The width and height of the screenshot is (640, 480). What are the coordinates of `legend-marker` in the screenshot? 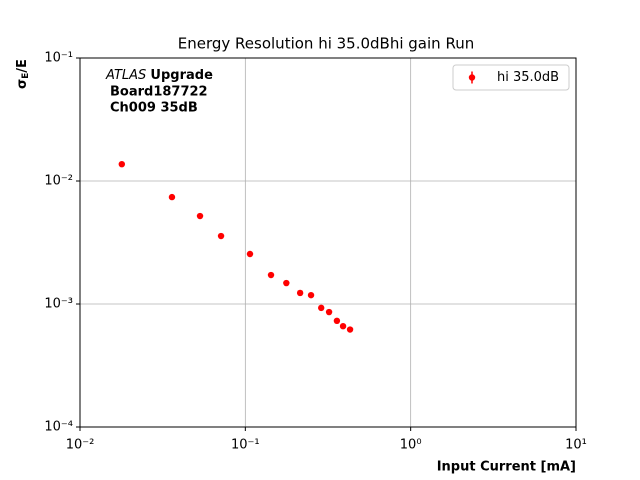 It's located at (472, 77).